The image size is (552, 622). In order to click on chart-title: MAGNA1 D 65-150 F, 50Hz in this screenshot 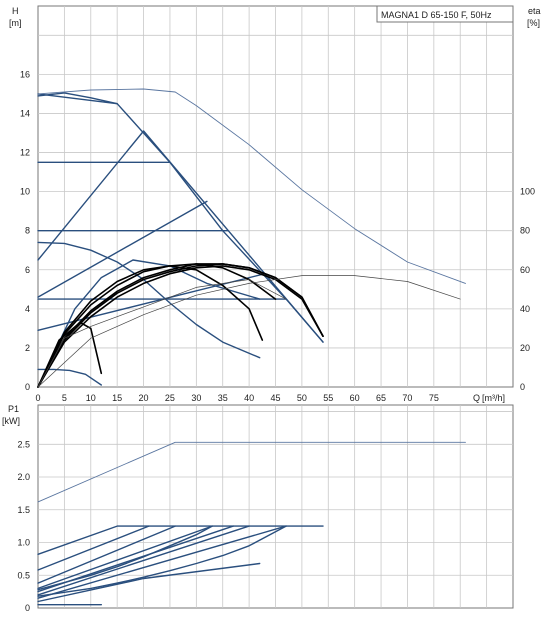, I will do `click(436, 15)`.